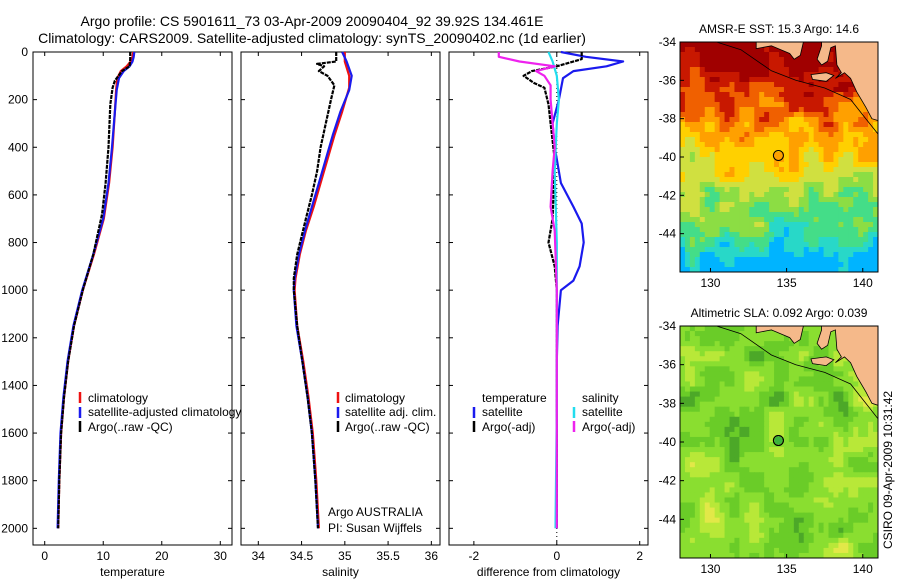  I want to click on float-location-marker, so click(778, 155).